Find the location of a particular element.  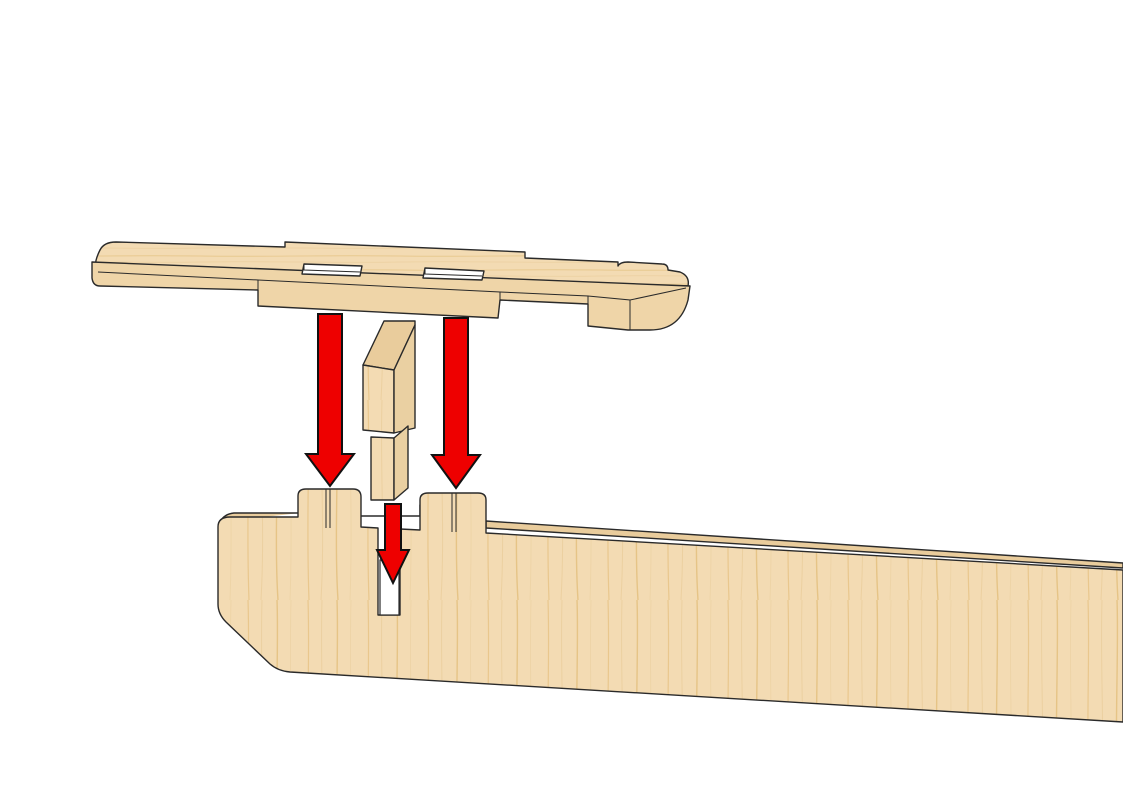

arrow-right is located at coordinates (456, 403).